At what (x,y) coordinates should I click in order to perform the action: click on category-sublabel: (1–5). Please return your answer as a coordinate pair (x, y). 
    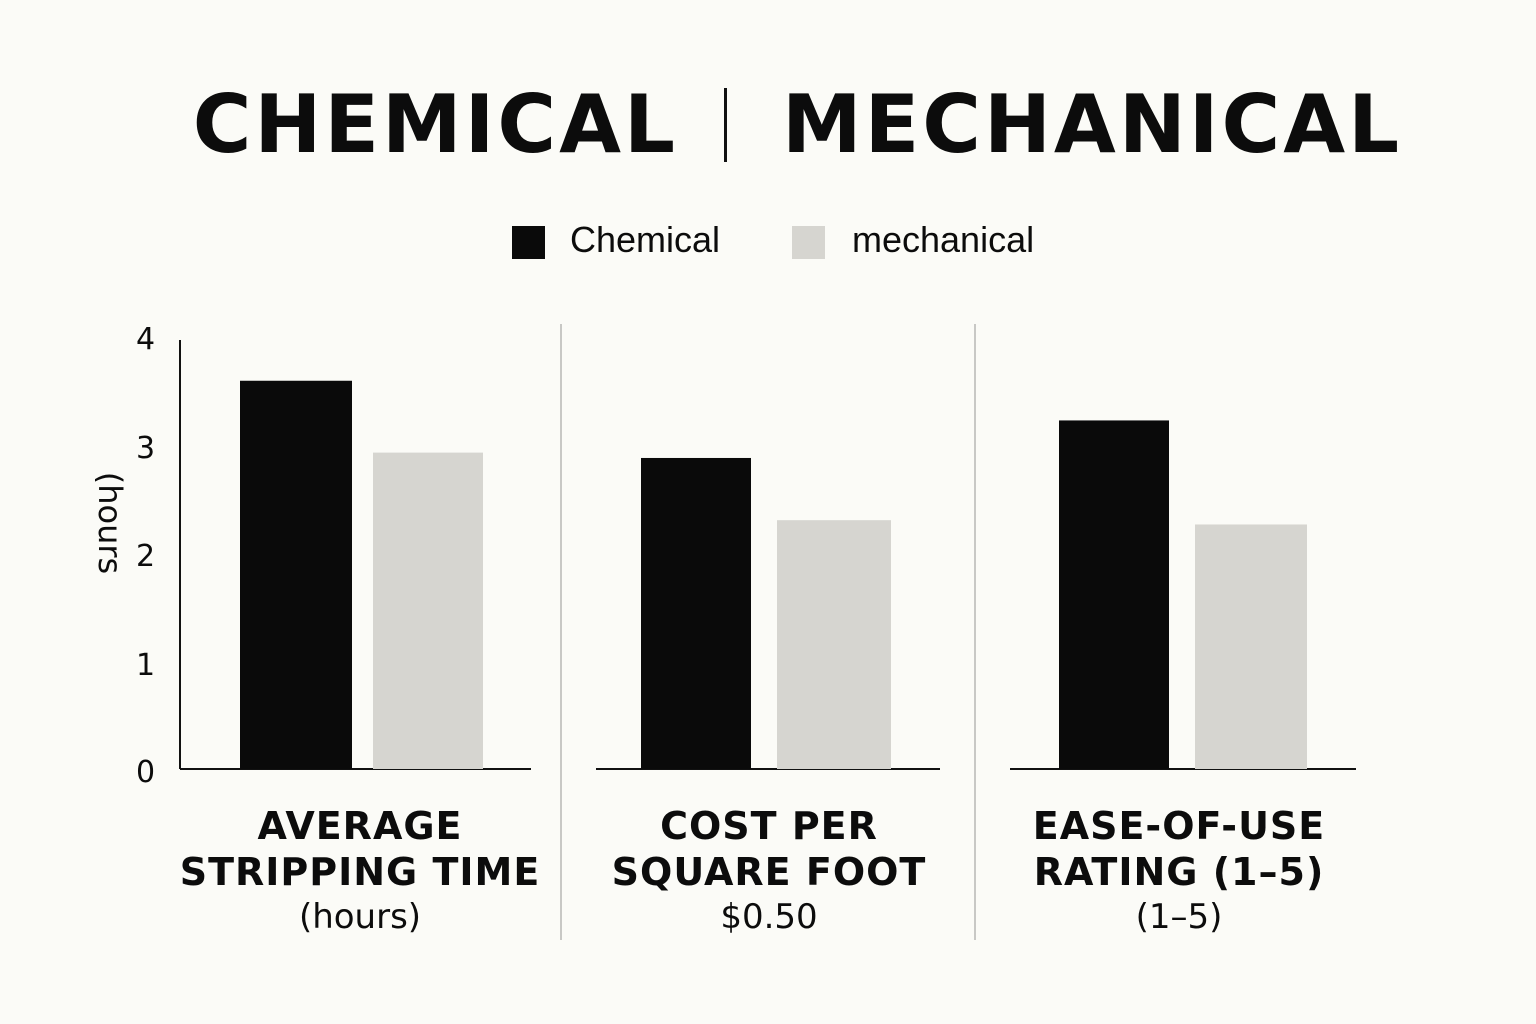
    Looking at the image, I should click on (1179, 917).